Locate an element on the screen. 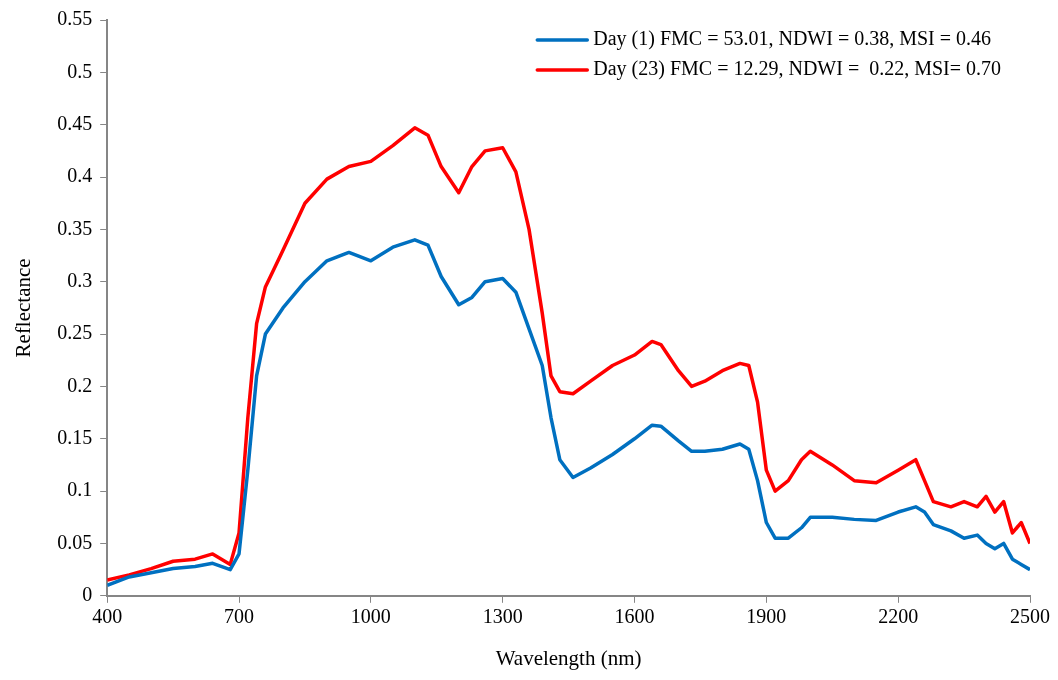  x-tick-label: 2200 is located at coordinates (898, 616).